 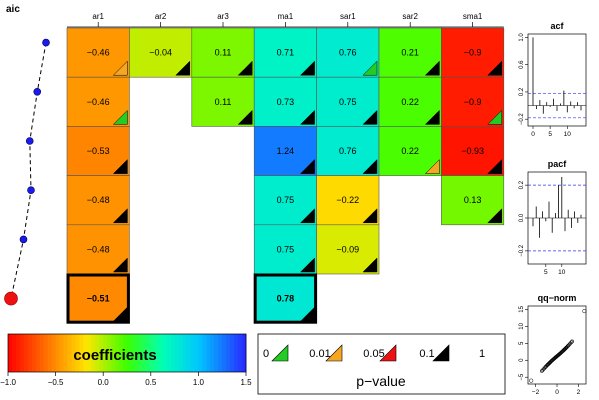 I want to click on colorbar-title: coefficients, so click(x=114, y=355).